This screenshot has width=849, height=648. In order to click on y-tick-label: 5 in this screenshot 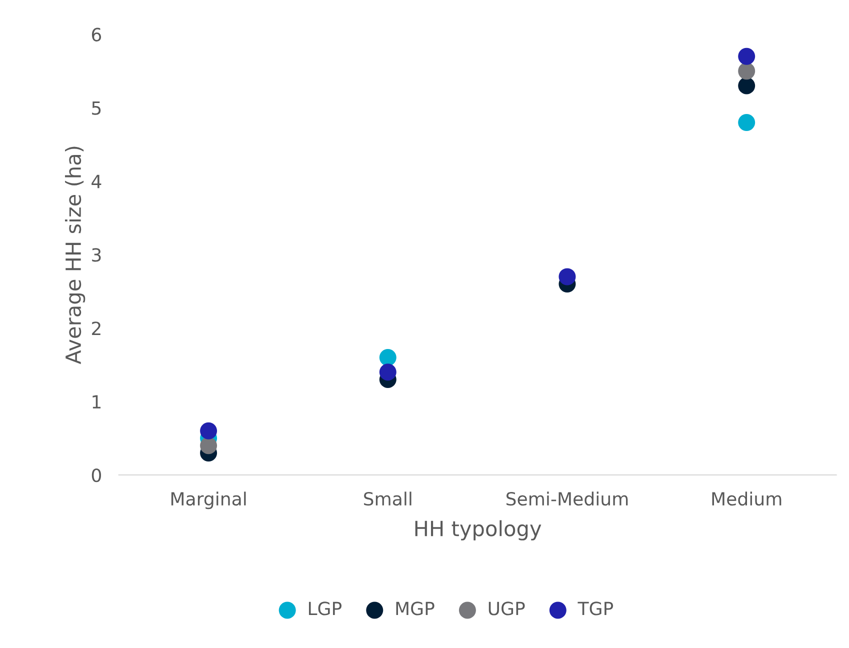, I will do `click(96, 108)`.